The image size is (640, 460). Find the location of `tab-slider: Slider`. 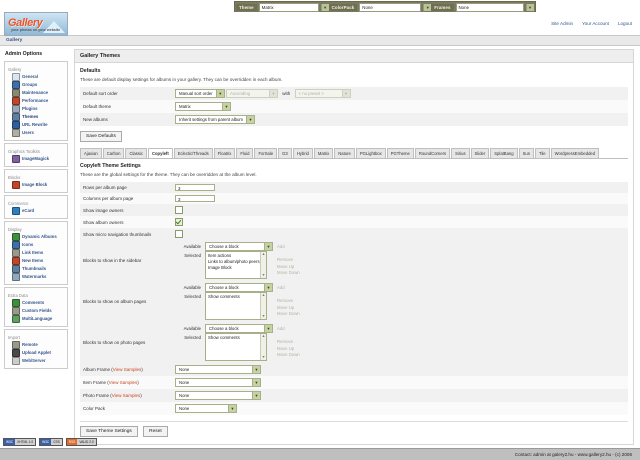

tab-slider: Slider is located at coordinates (480, 153).